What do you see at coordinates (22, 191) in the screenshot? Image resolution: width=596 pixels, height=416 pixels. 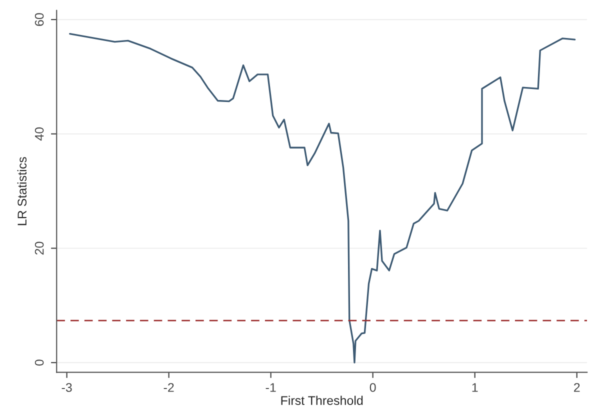 I see `y-axis-title: LR Statistics` at bounding box center [22, 191].